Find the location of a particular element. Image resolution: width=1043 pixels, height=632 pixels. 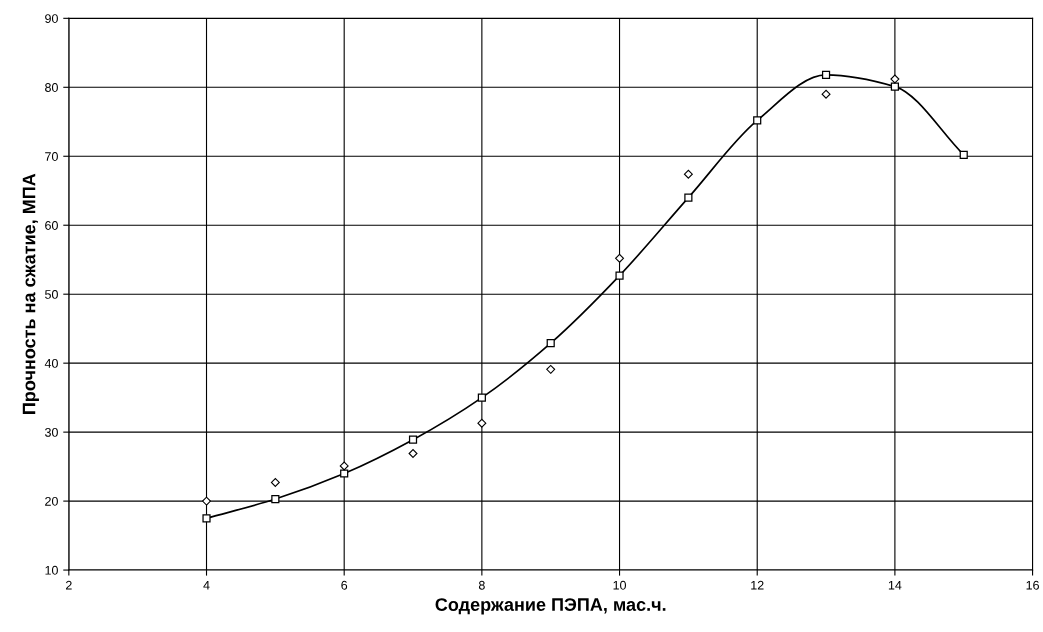

y-tick-label: 70 is located at coordinates (51, 156).